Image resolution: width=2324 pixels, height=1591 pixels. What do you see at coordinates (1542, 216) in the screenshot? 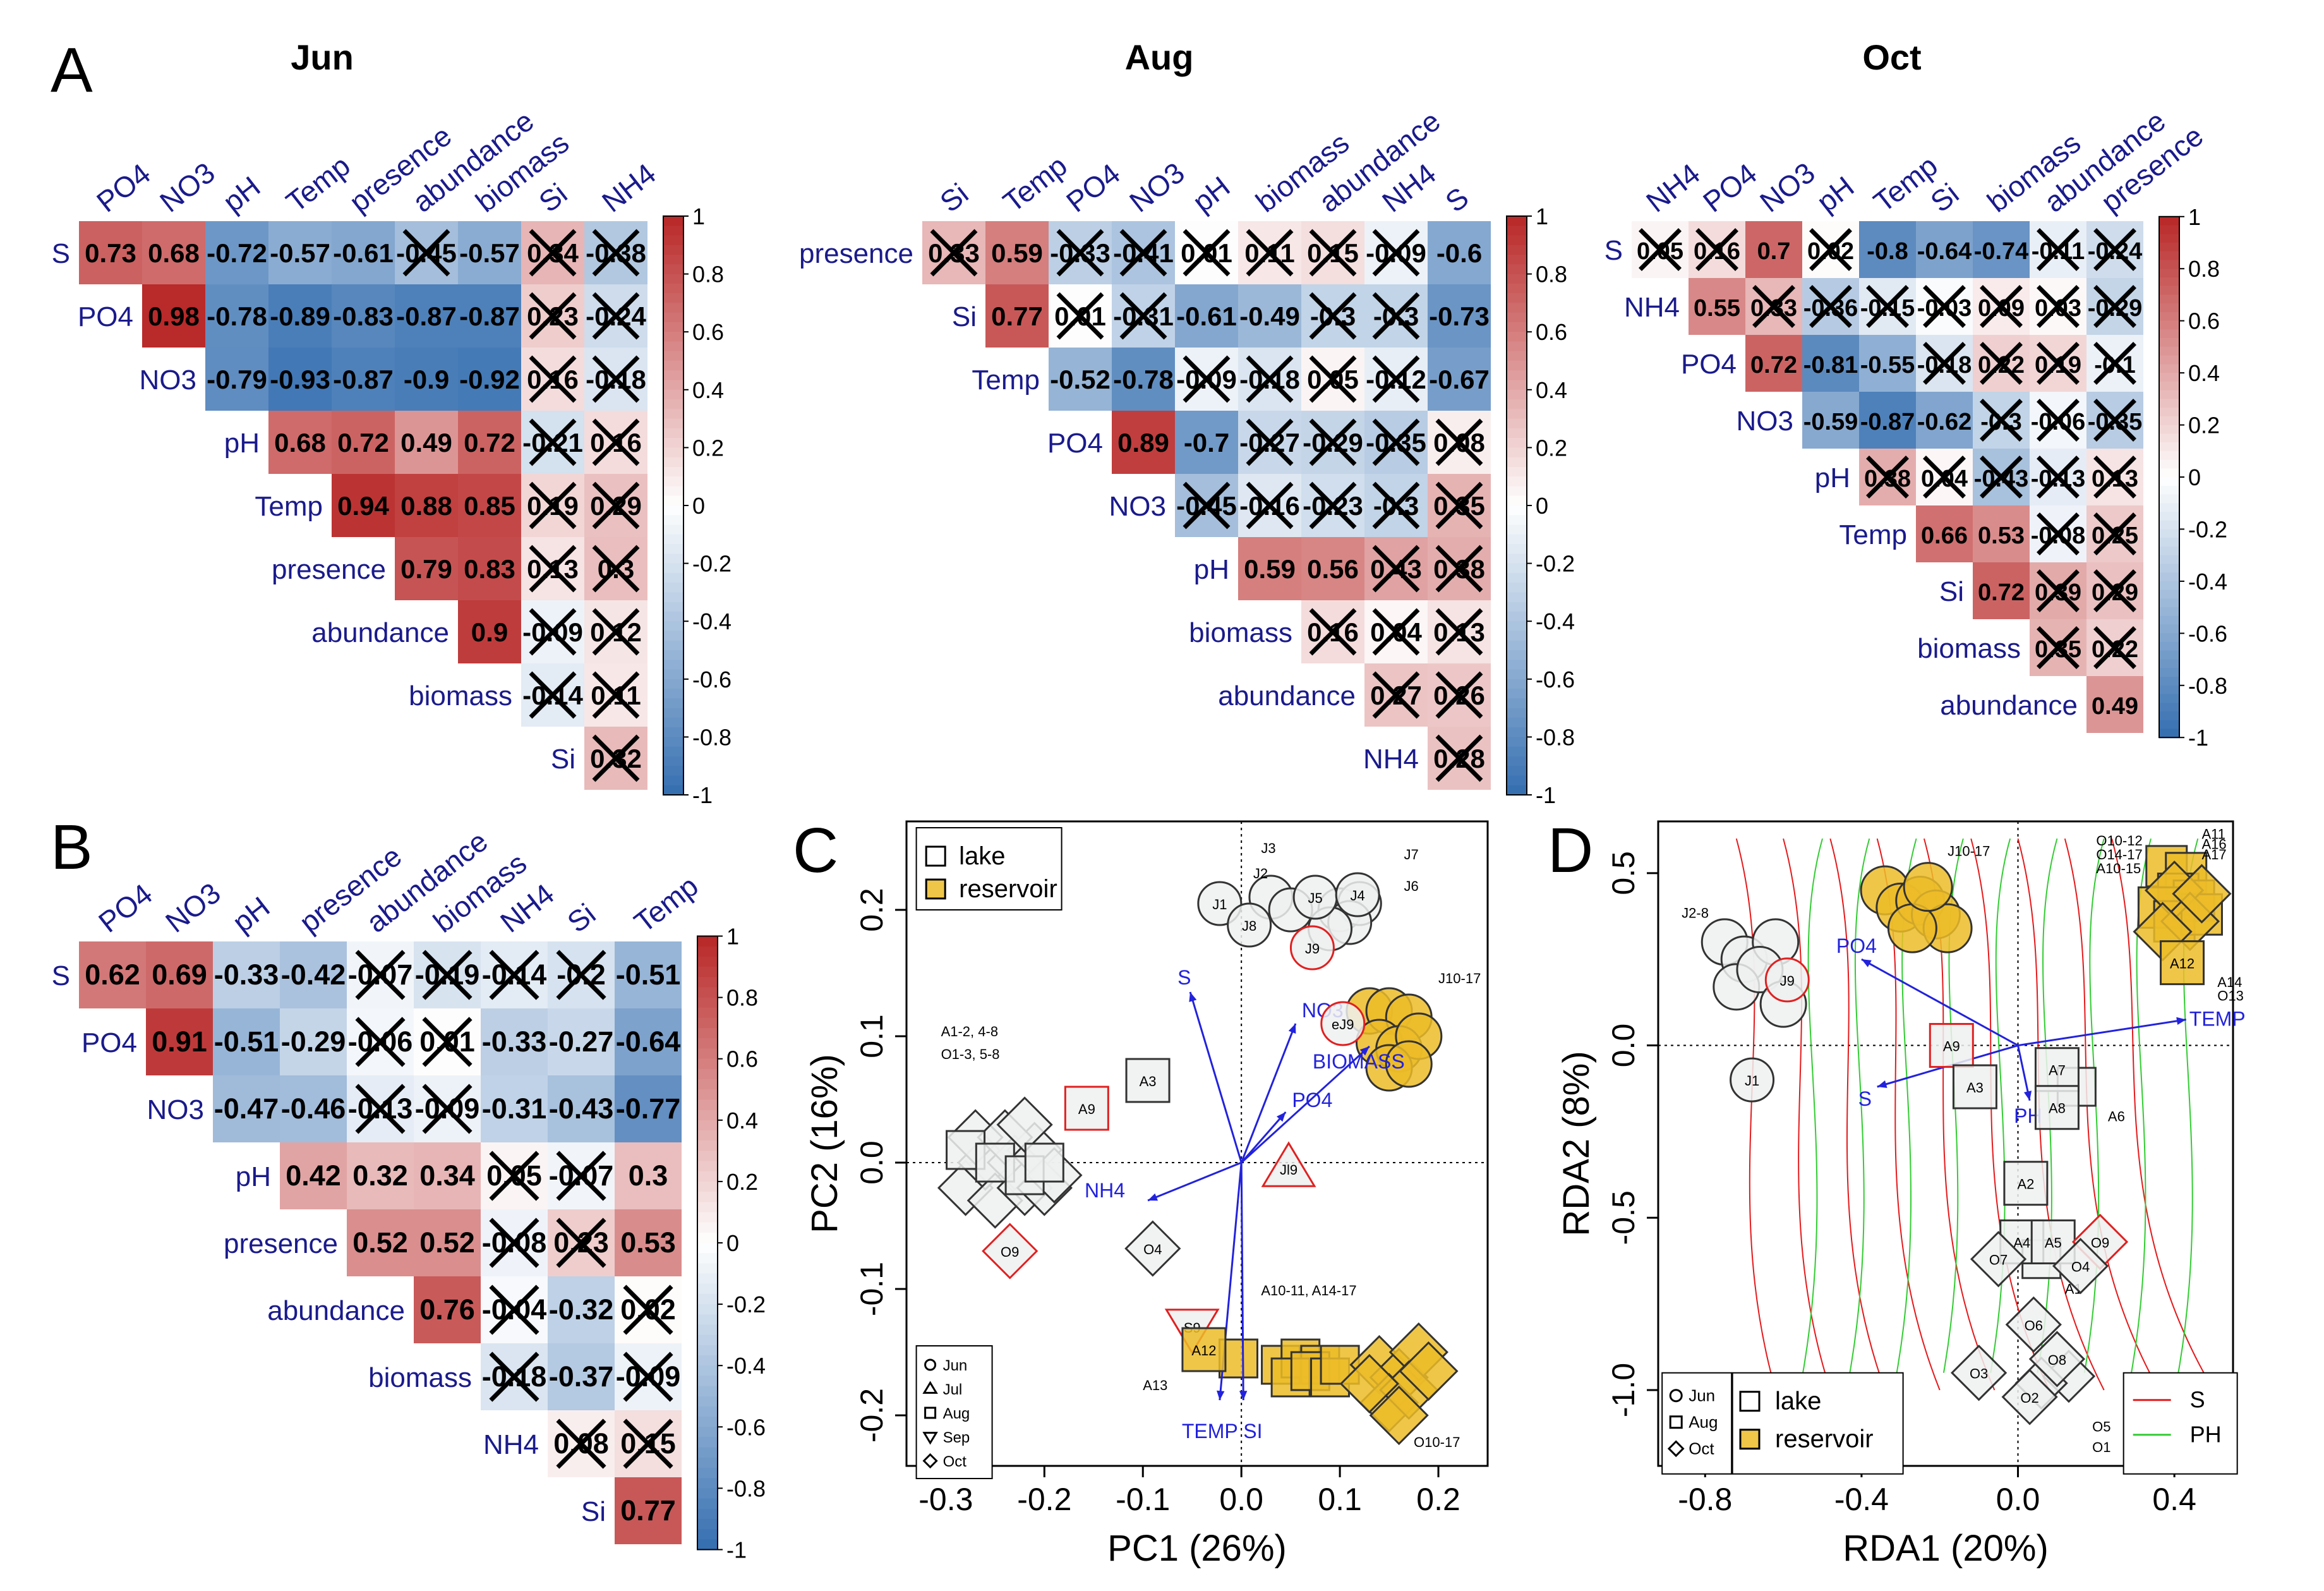
I see `colorbar-tick-label: 1` at bounding box center [1542, 216].